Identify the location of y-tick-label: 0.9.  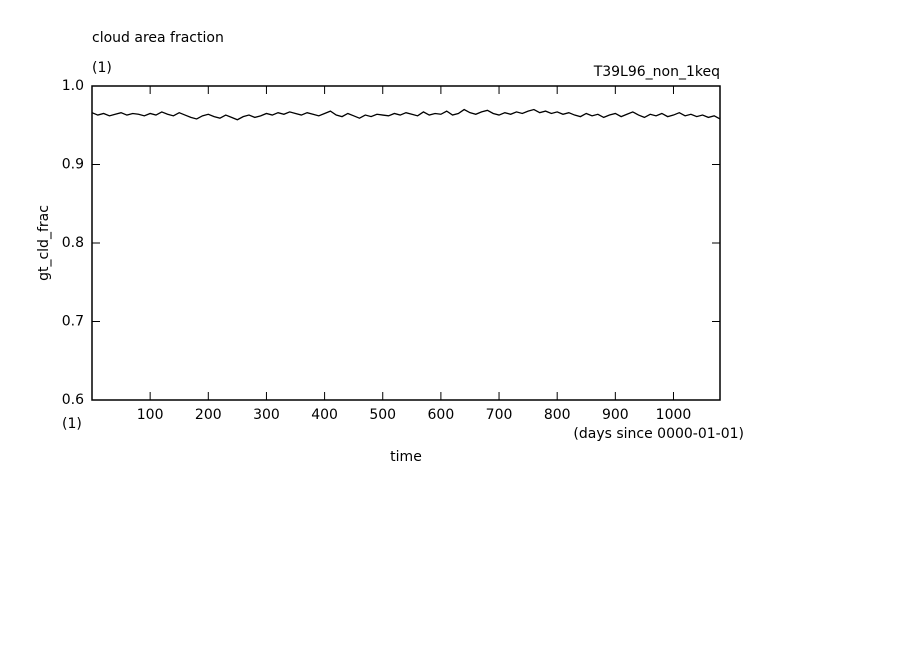
(73, 165).